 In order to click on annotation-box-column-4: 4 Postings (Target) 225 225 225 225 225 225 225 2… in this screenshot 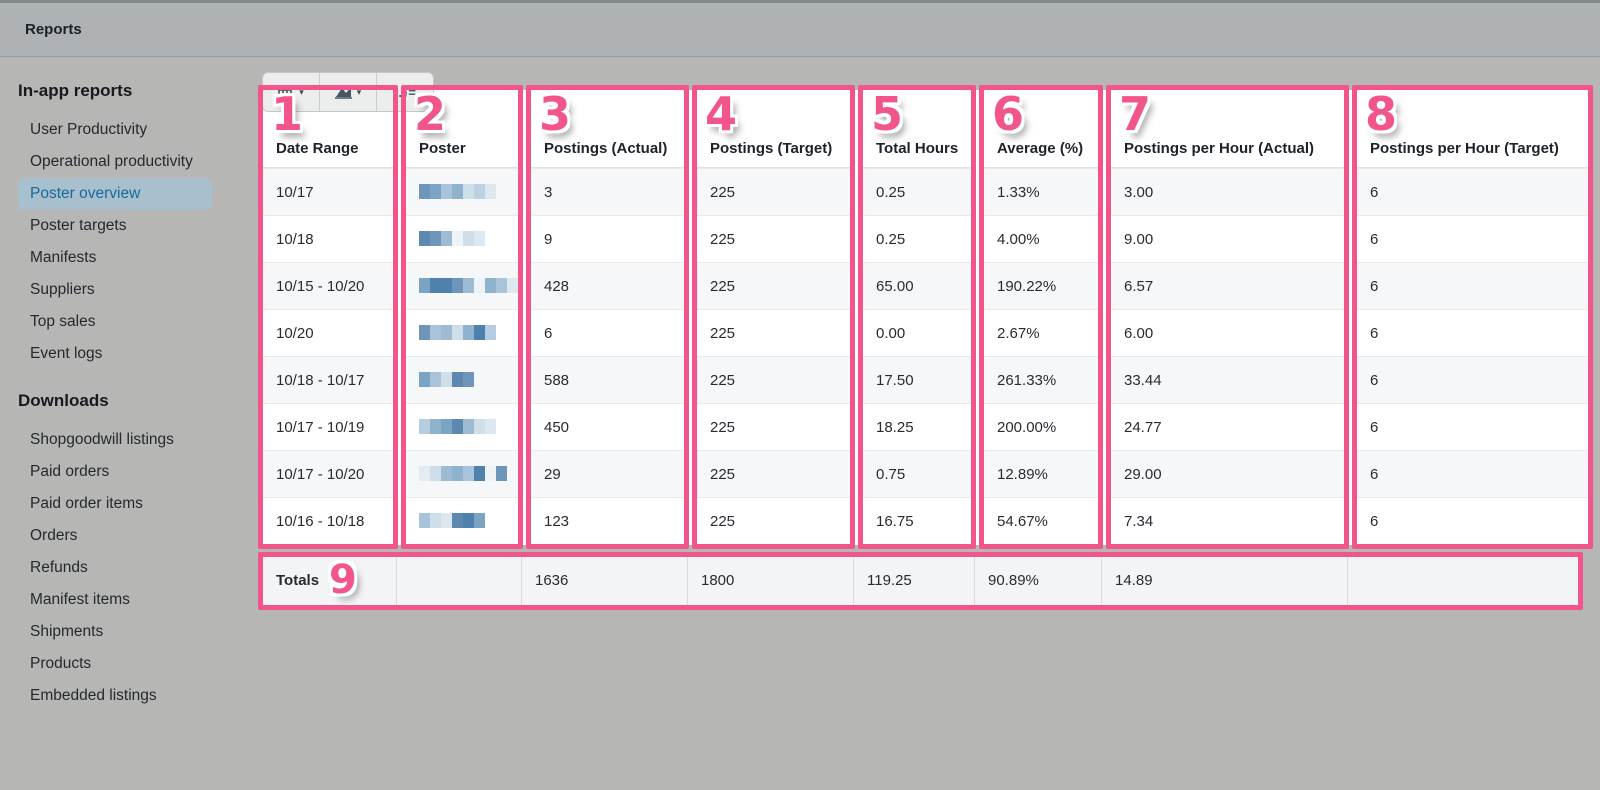, I will do `click(773, 317)`.